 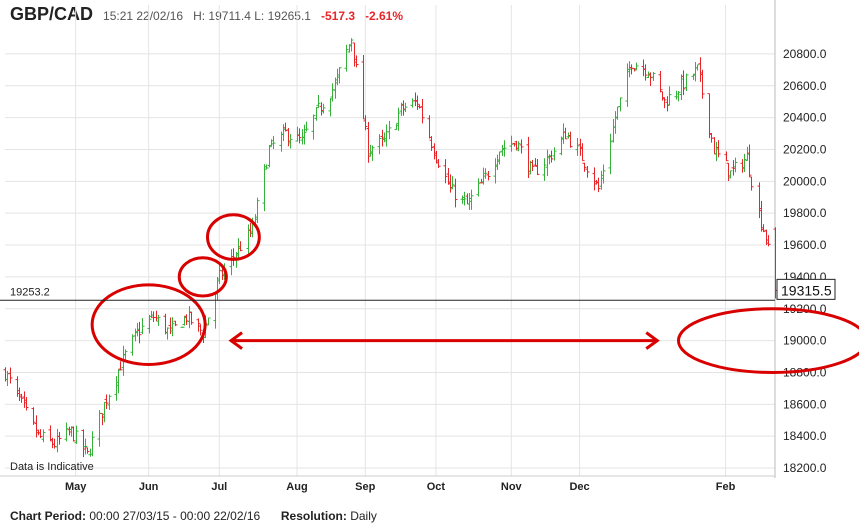 What do you see at coordinates (52, 14) in the screenshot?
I see `symbol-title: GBP/CAD` at bounding box center [52, 14].